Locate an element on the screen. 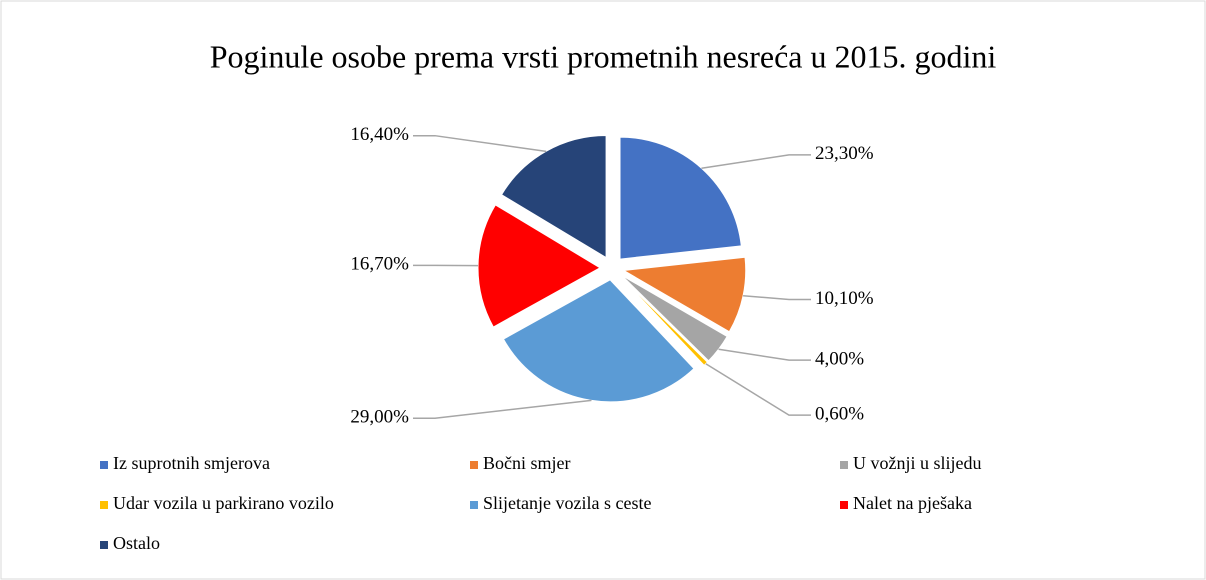  data-label: 29,00% is located at coordinates (379, 417).